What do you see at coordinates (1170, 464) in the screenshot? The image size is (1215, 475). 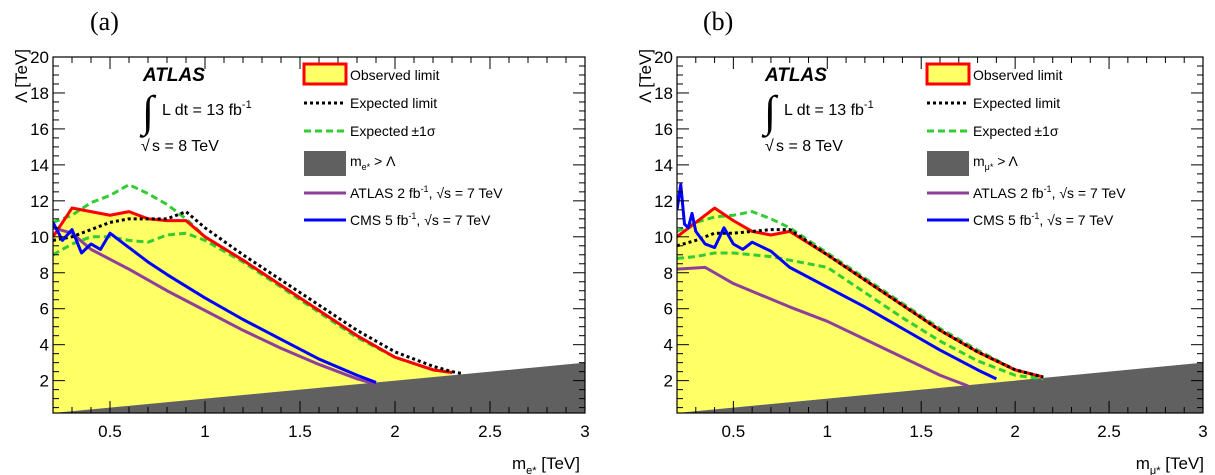 I see `x-axis-label: mμ* [TeV]` at bounding box center [1170, 464].